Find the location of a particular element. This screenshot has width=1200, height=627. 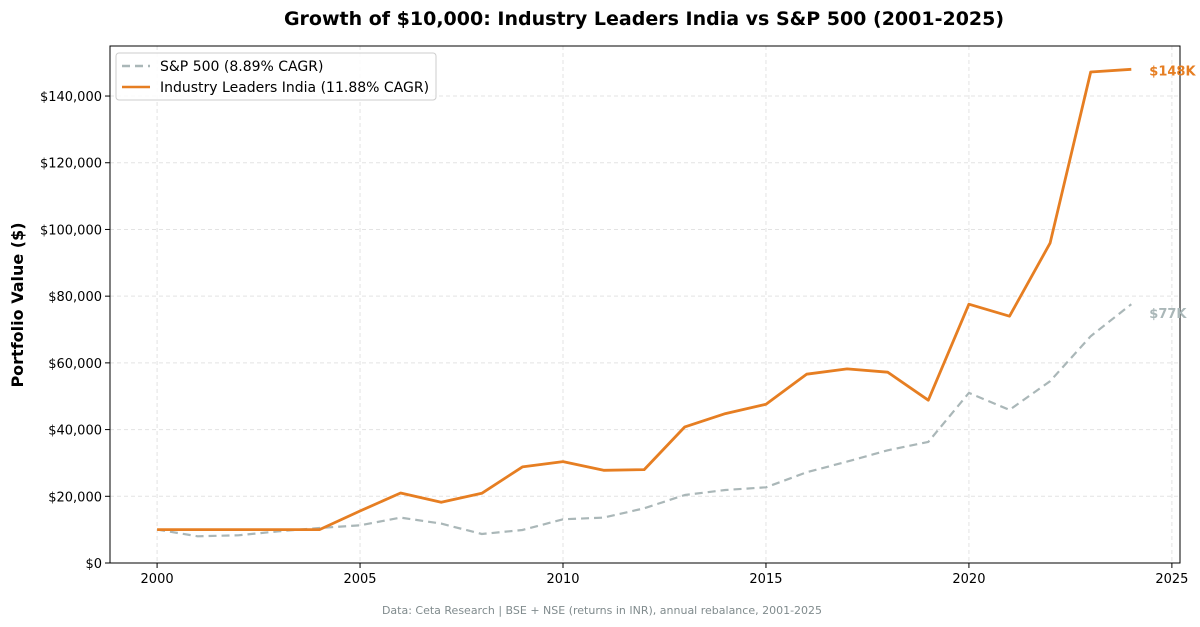

legend-box is located at coordinates (276, 76).